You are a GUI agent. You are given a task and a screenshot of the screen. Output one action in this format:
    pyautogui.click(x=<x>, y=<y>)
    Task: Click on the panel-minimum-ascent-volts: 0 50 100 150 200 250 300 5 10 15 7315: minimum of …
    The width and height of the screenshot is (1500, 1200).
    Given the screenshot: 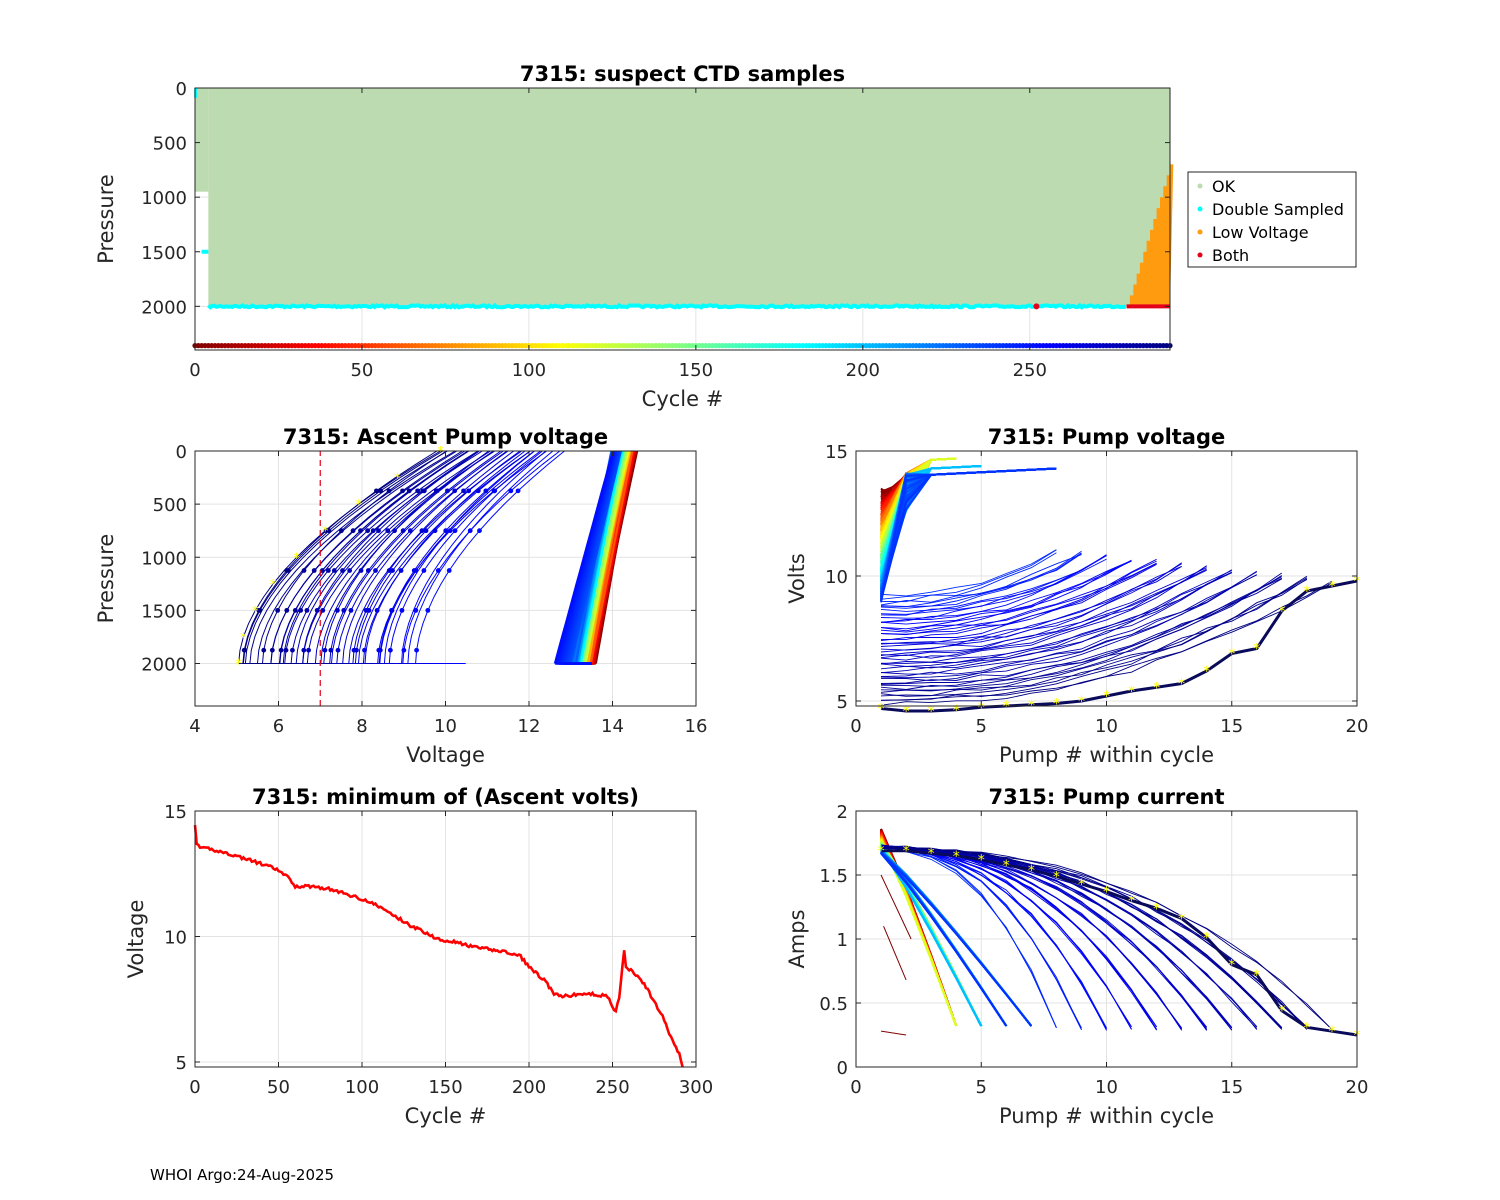 What is the action you would take?
    pyautogui.click(x=418, y=956)
    